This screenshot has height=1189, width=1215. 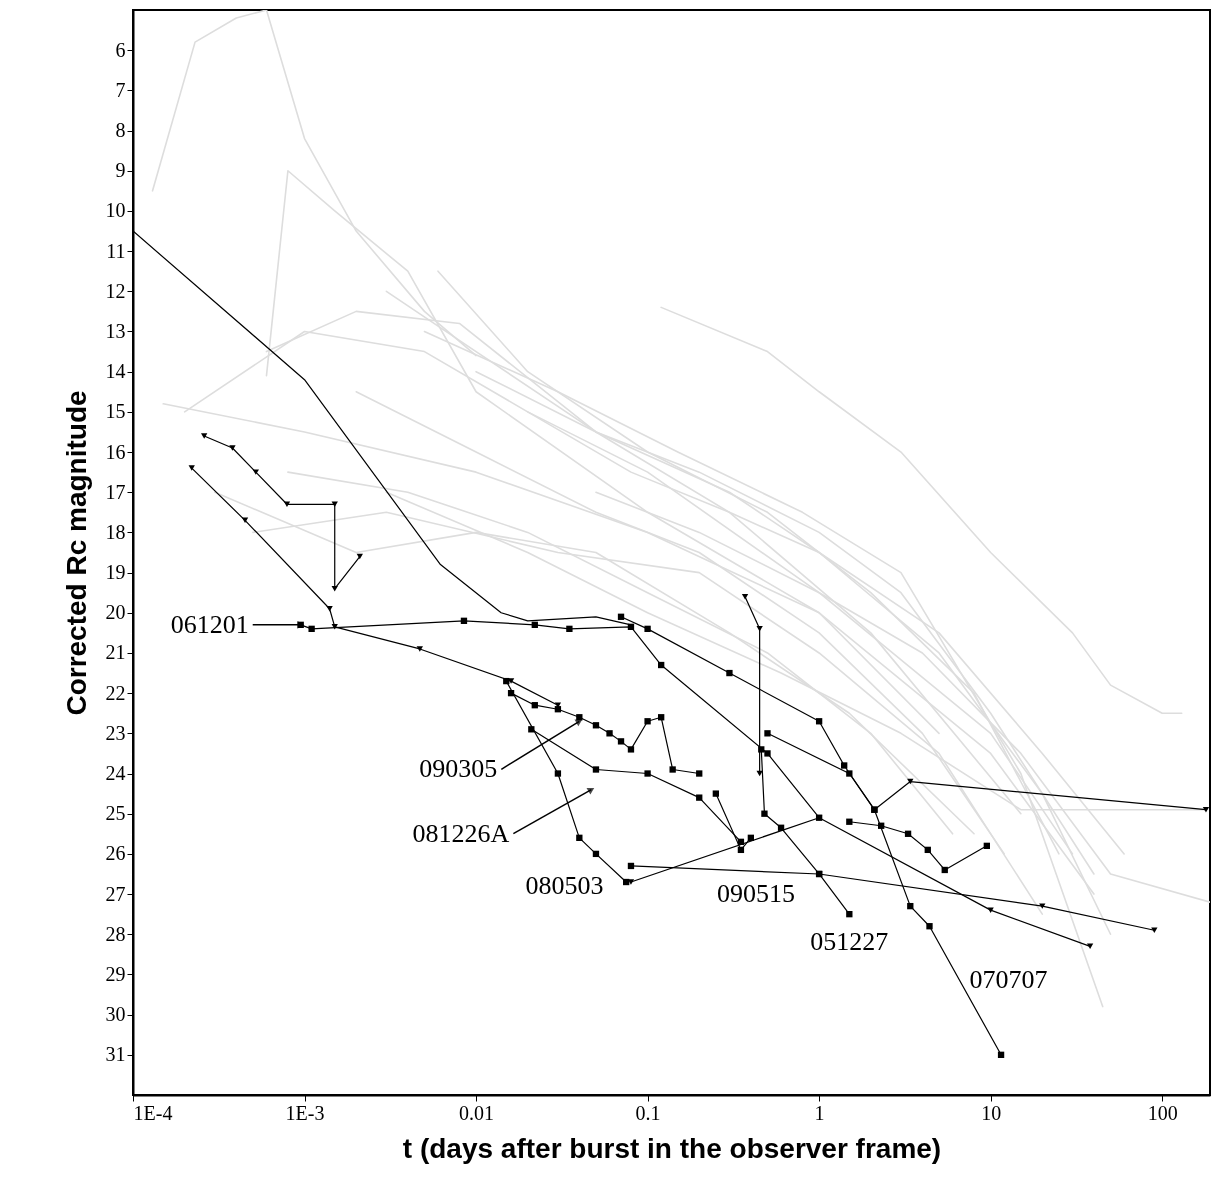 I want to click on y-tick-label: 14, so click(x=115, y=371).